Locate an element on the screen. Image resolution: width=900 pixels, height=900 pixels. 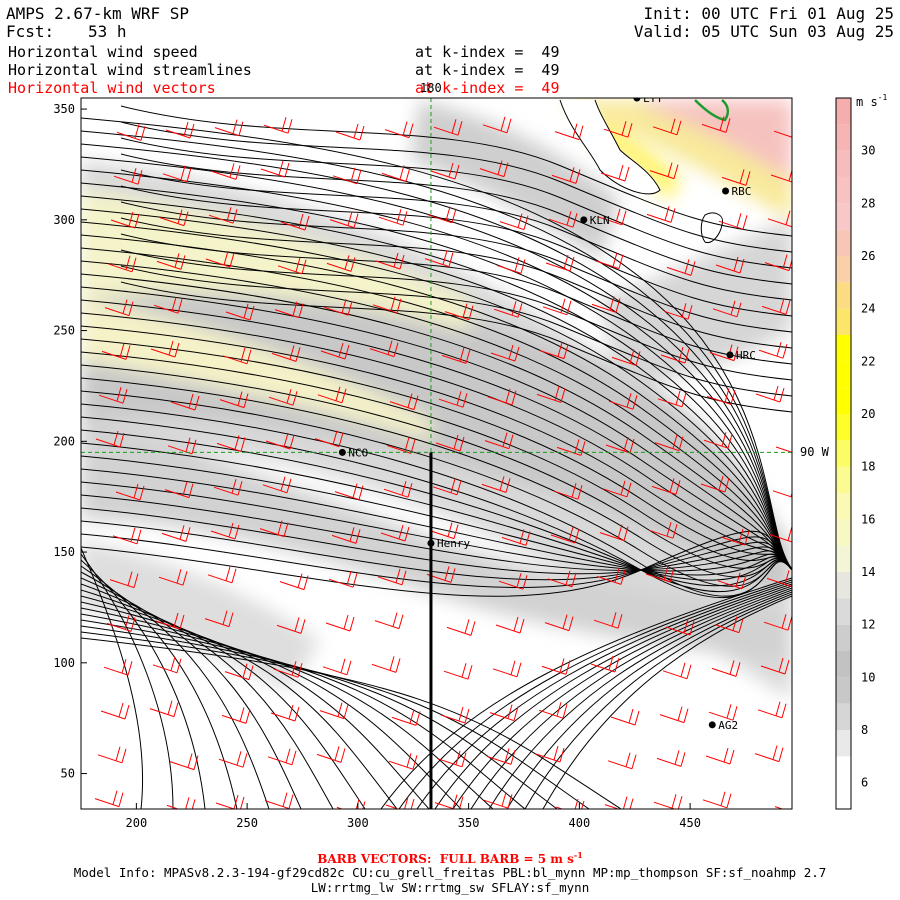
colorbar-tick-label: 12 is located at coordinates (868, 625).